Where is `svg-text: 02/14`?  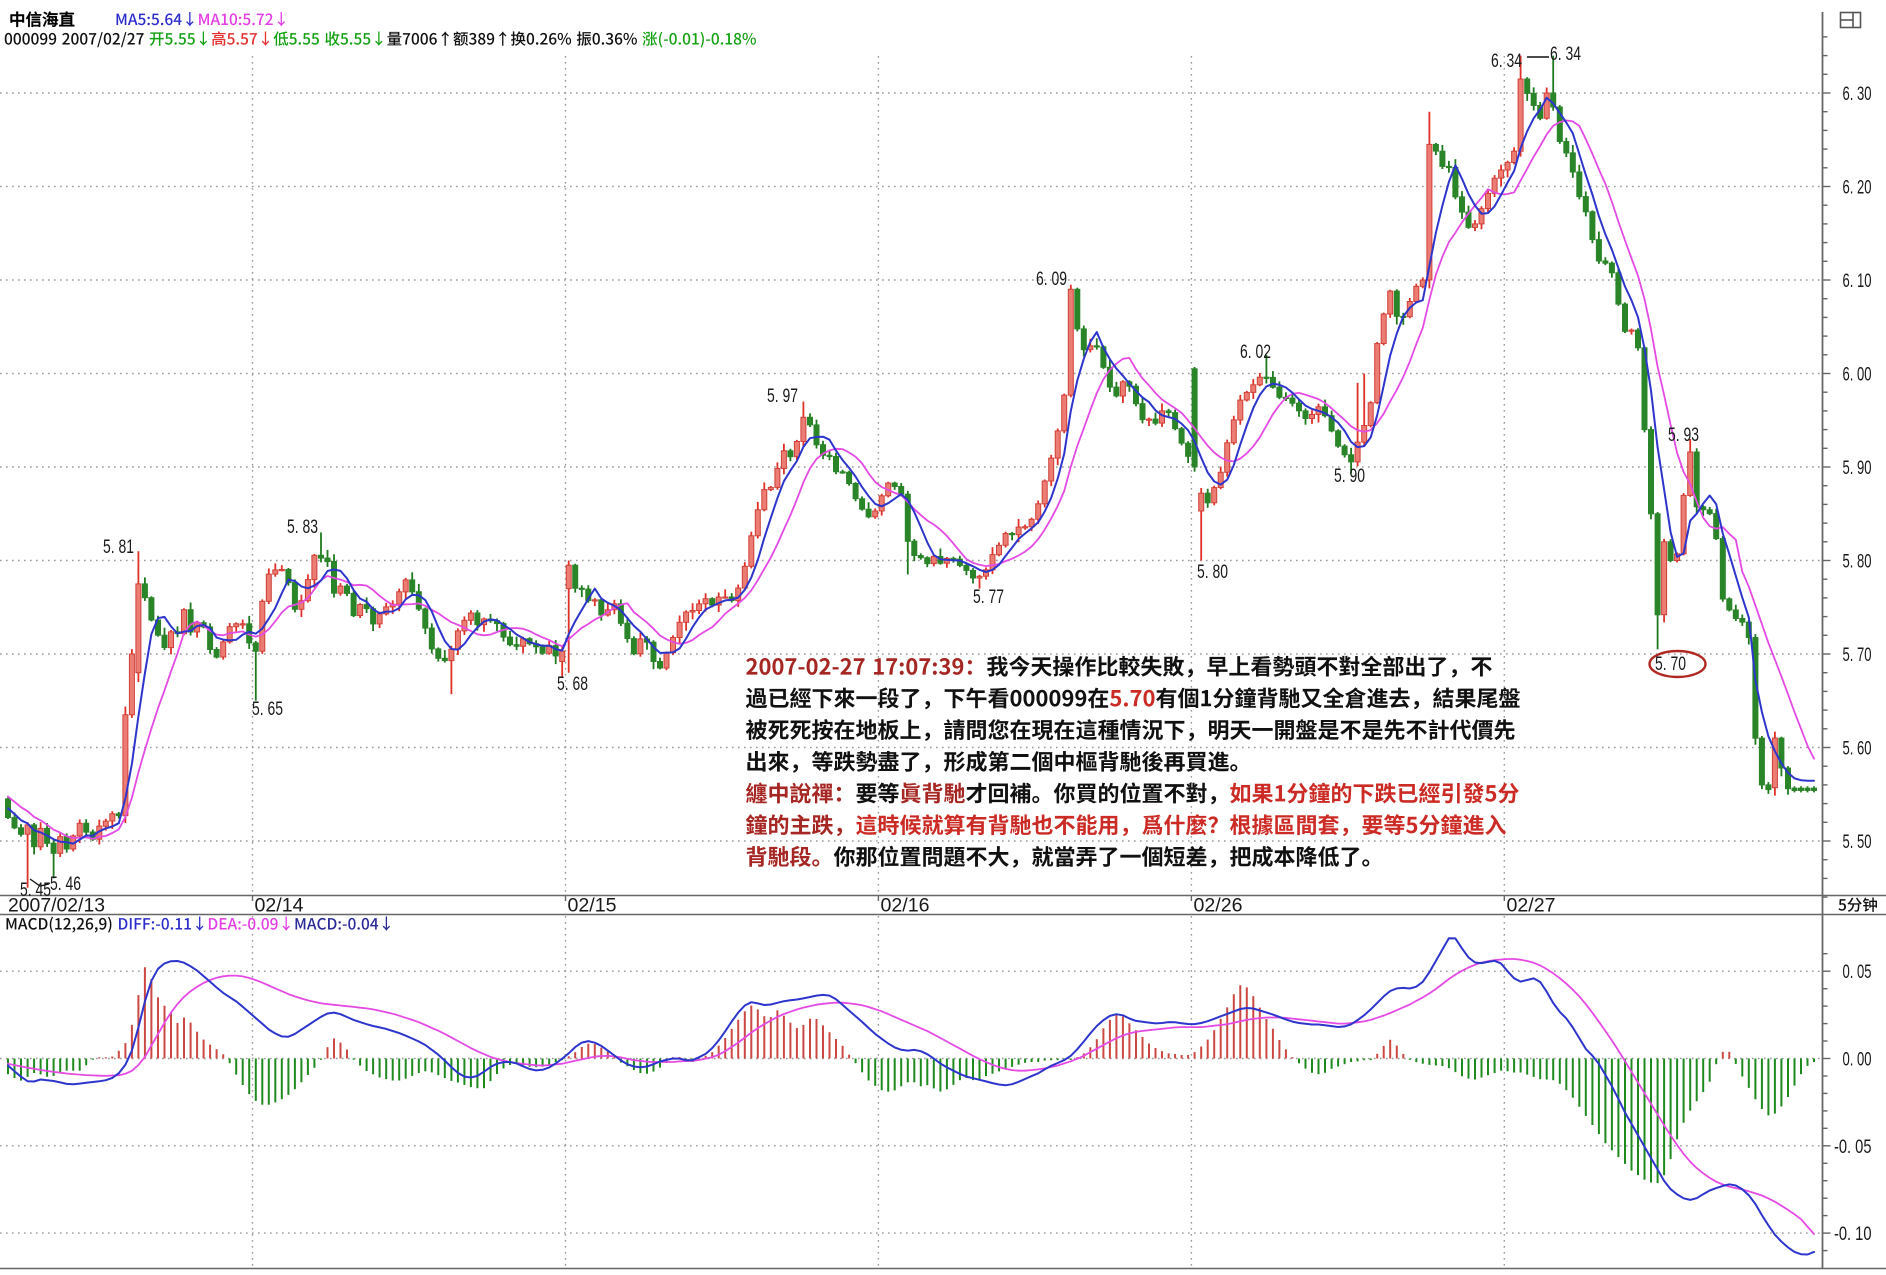
svg-text: 02/14 is located at coordinates (279, 906).